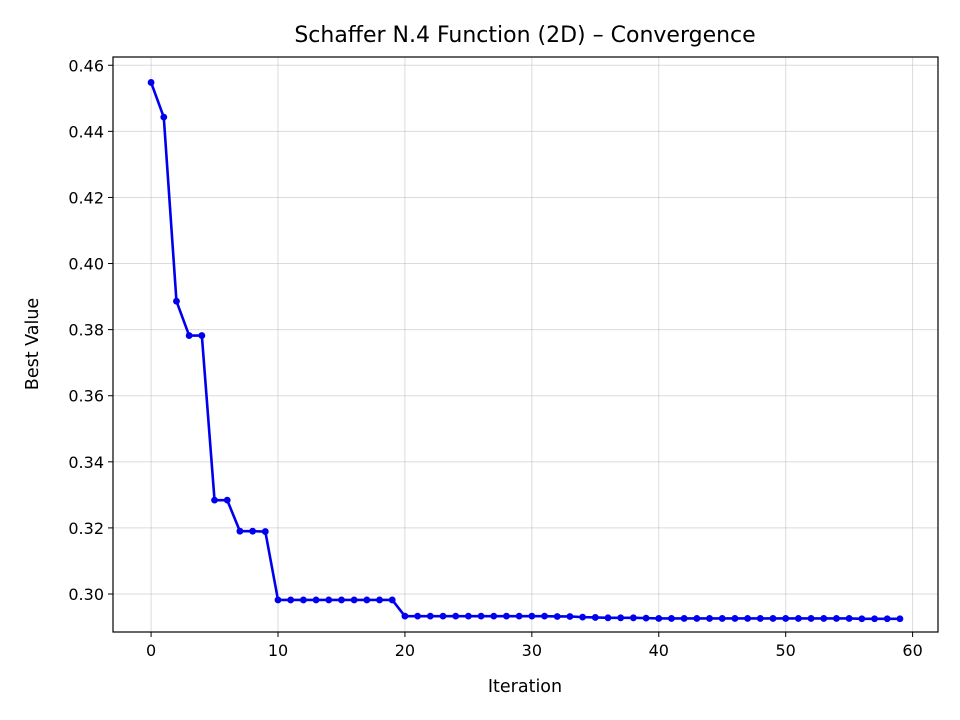  Describe the element at coordinates (86, 197) in the screenshot. I see `y-tick-label: 0.42` at that location.